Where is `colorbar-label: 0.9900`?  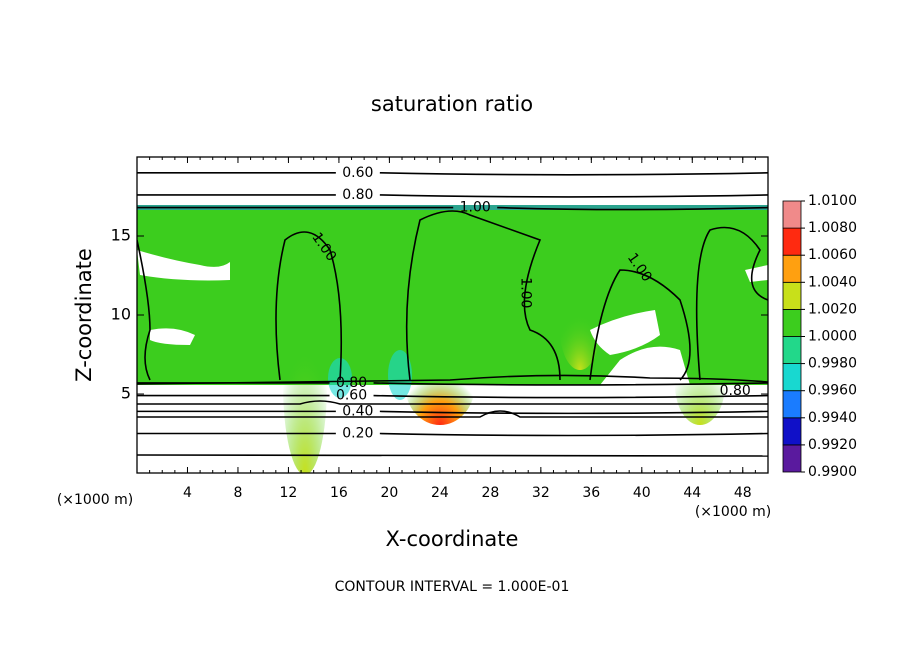
colorbar-label: 0.9900 is located at coordinates (832, 472).